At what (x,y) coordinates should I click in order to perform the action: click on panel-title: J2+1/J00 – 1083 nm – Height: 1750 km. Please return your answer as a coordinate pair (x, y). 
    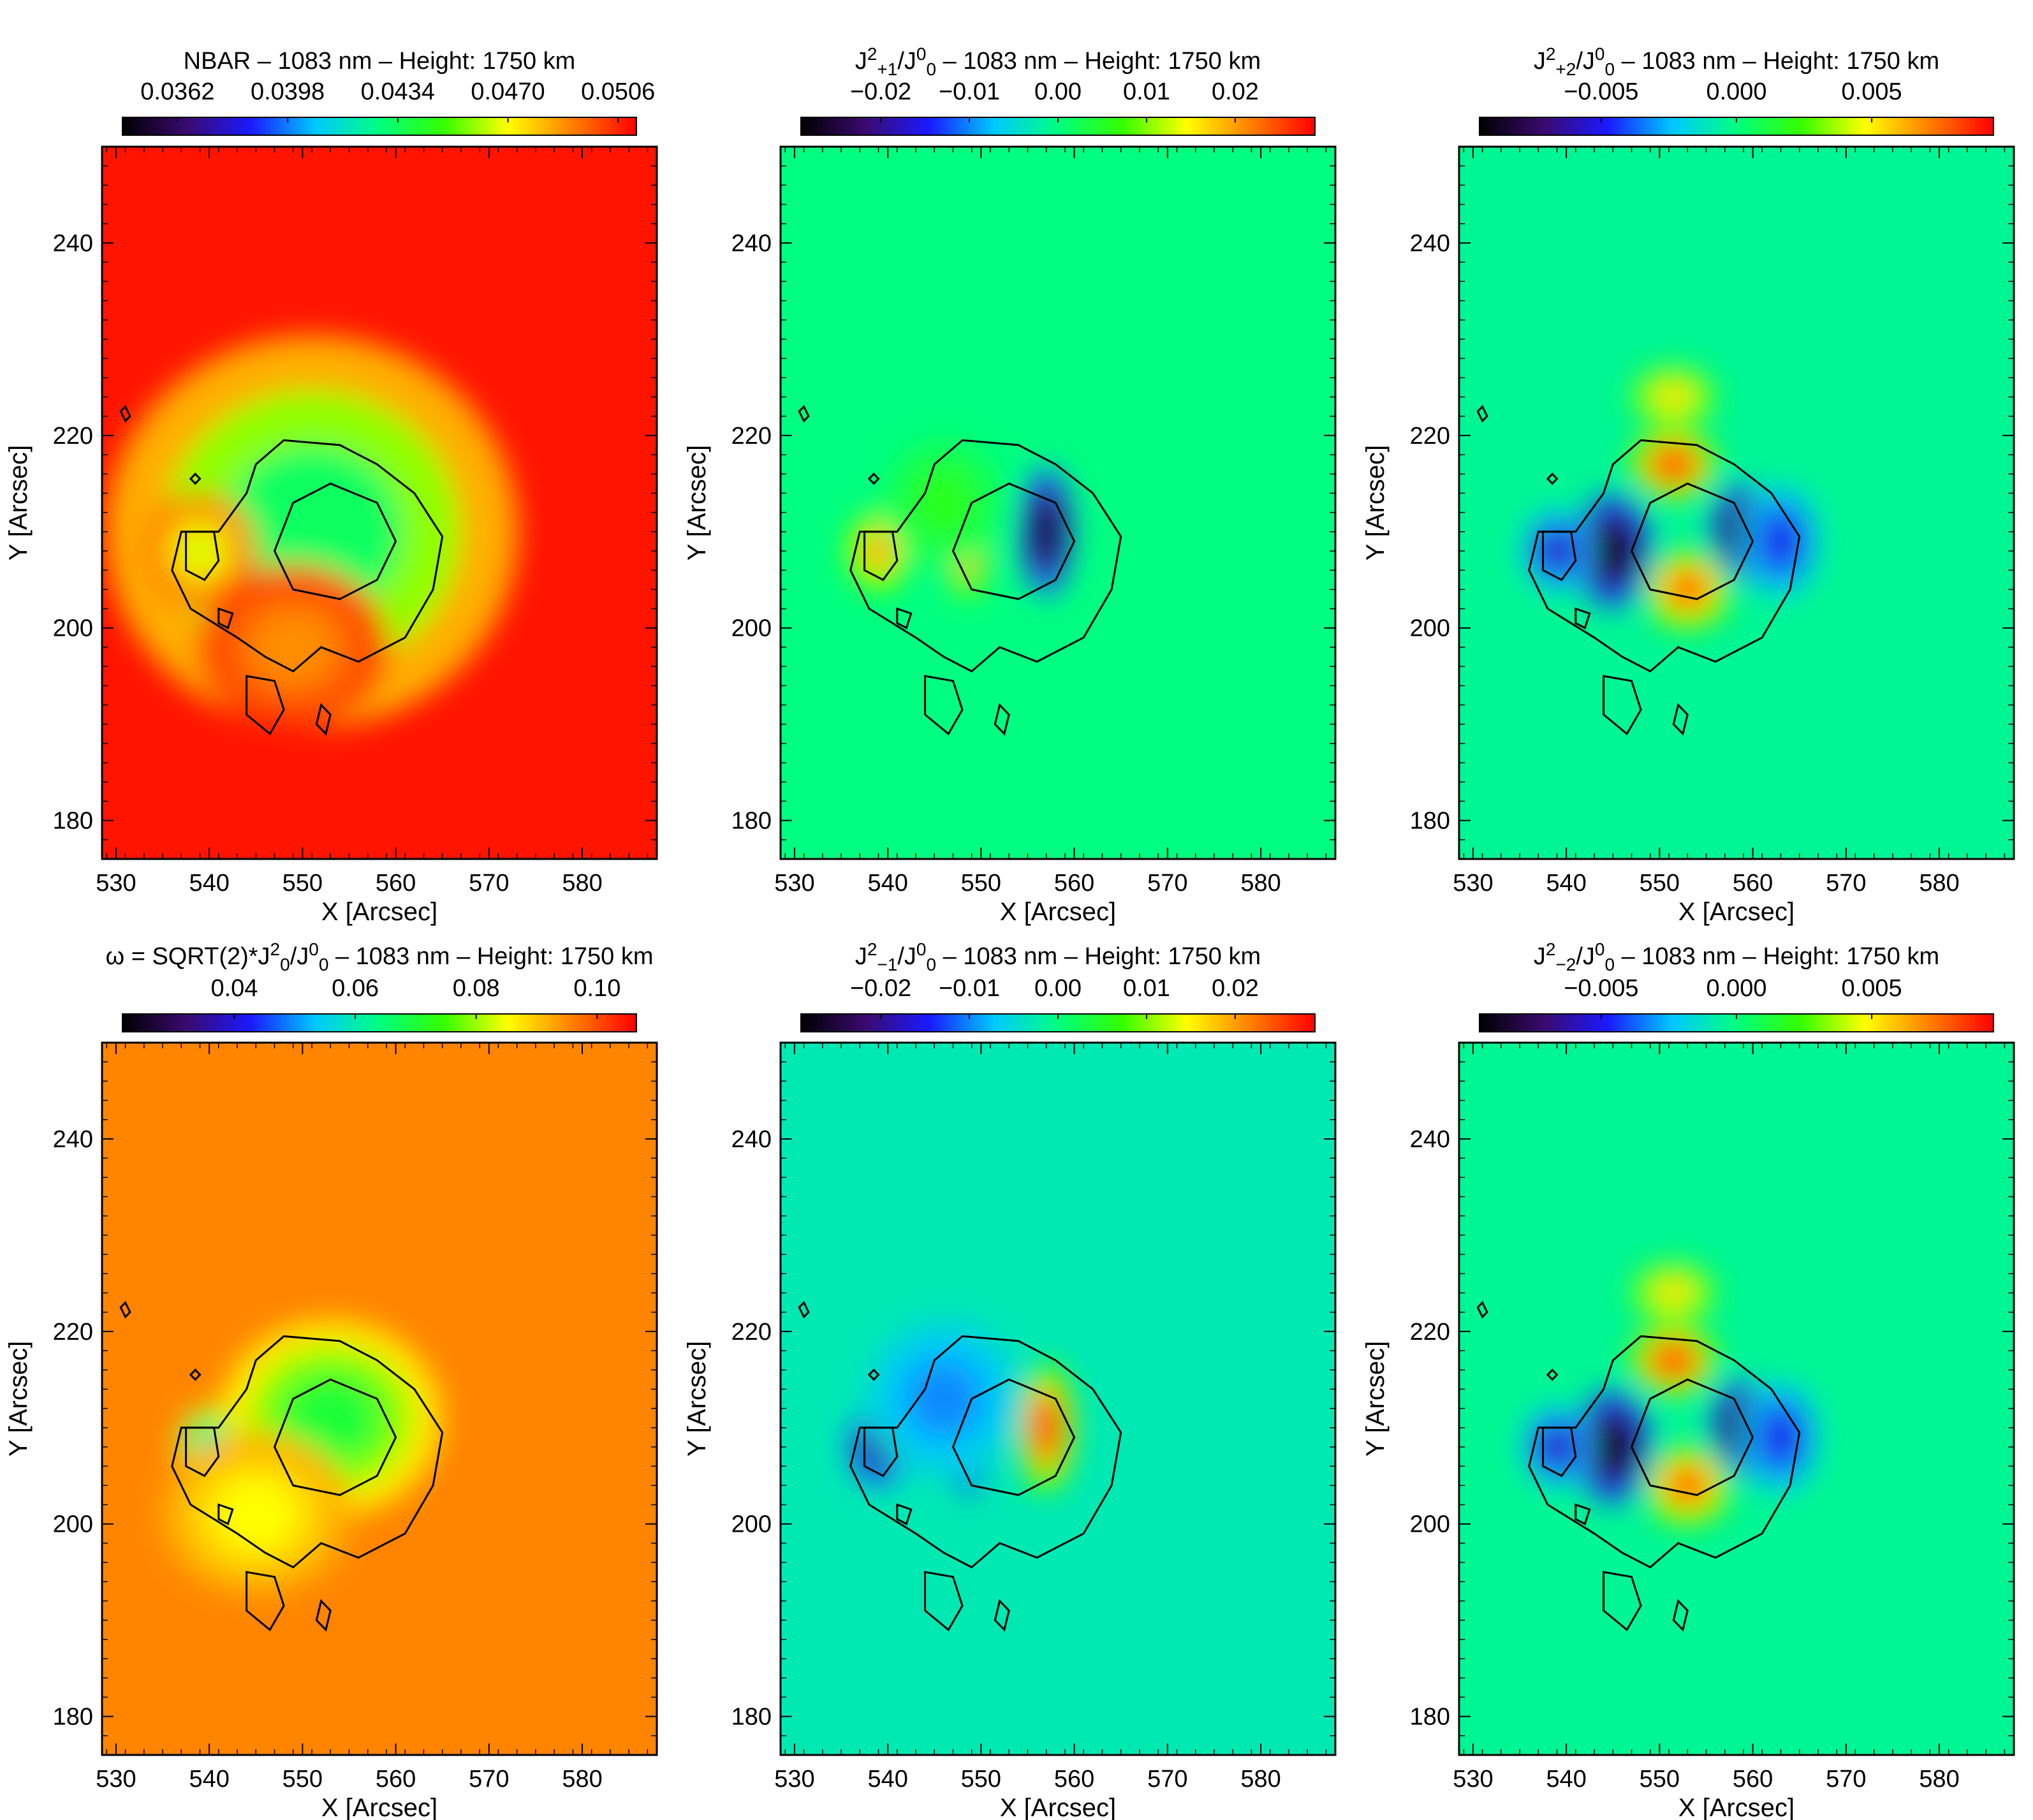
    Looking at the image, I should click on (1058, 61).